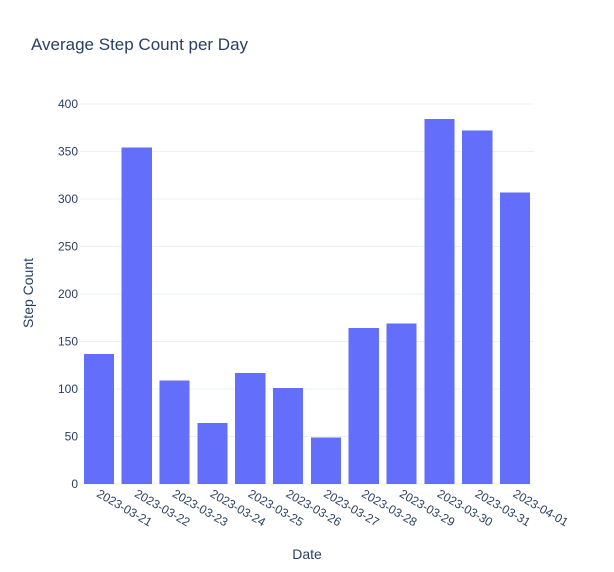 This screenshot has height=572, width=614. Describe the element at coordinates (140, 44) in the screenshot. I see `chart-title: Average Step Count per Day` at that location.